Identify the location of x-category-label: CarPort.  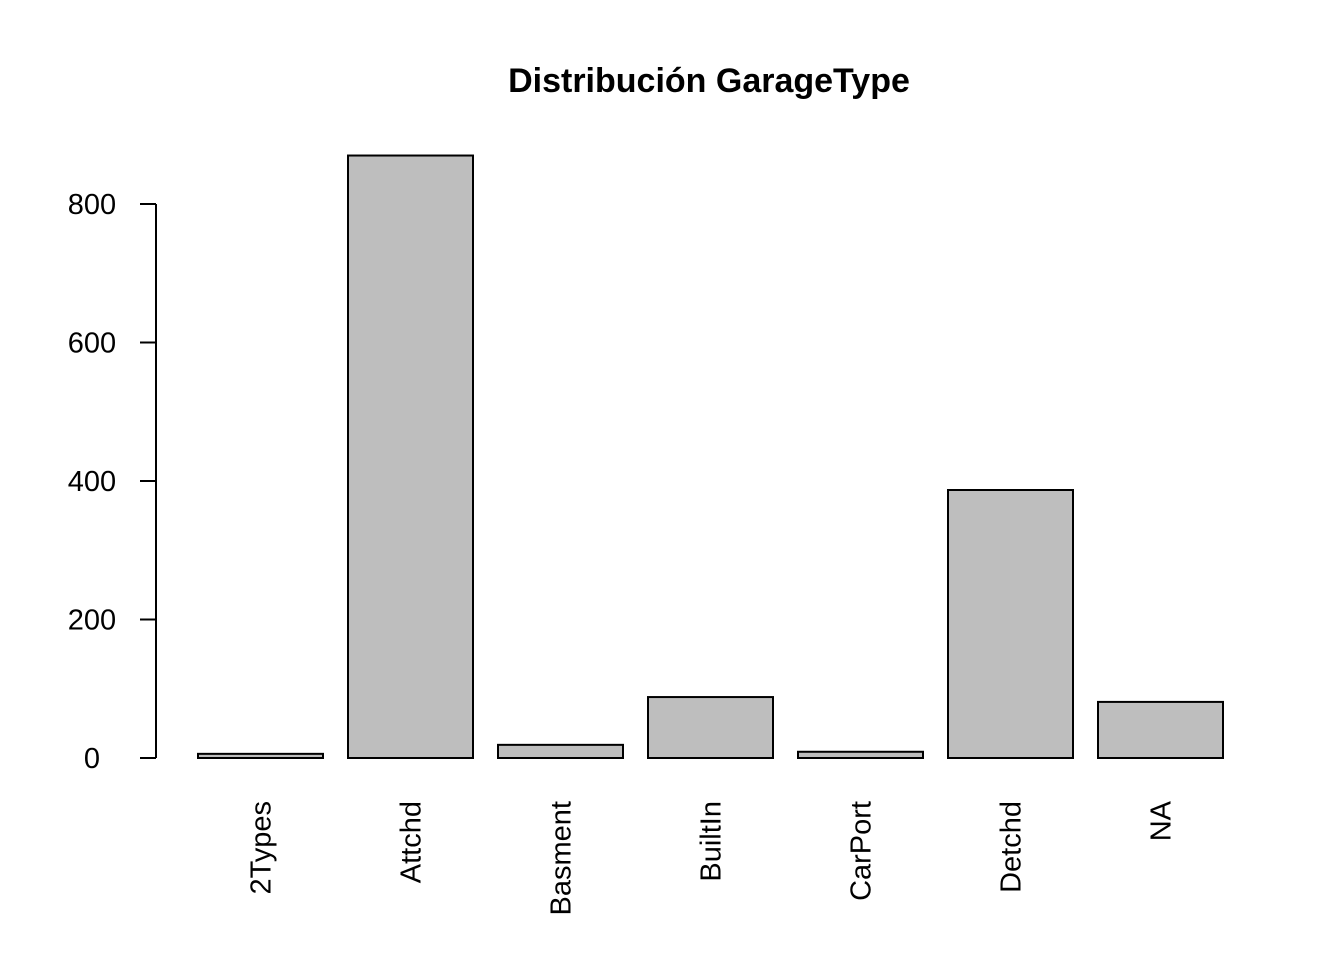
(862, 851).